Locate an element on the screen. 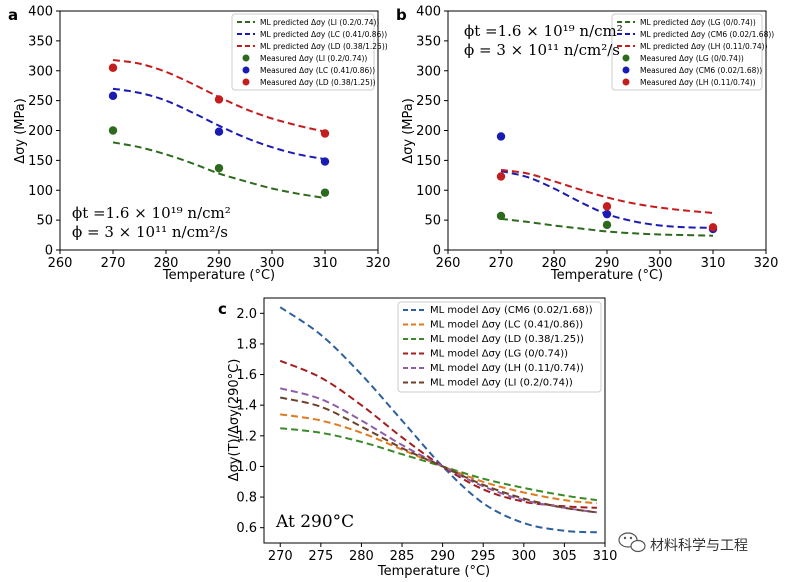 Image resolution: width=812 pixels, height=582 pixels. x-tick-label: 275 is located at coordinates (320, 556).